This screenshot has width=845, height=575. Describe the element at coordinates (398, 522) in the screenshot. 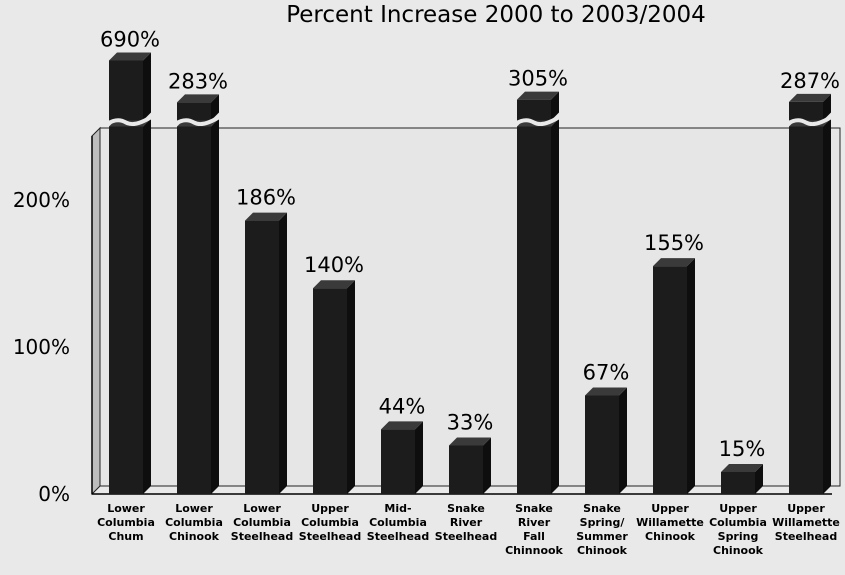

I see `x-tick-label: Mid-Columbia Steelhead` at that location.